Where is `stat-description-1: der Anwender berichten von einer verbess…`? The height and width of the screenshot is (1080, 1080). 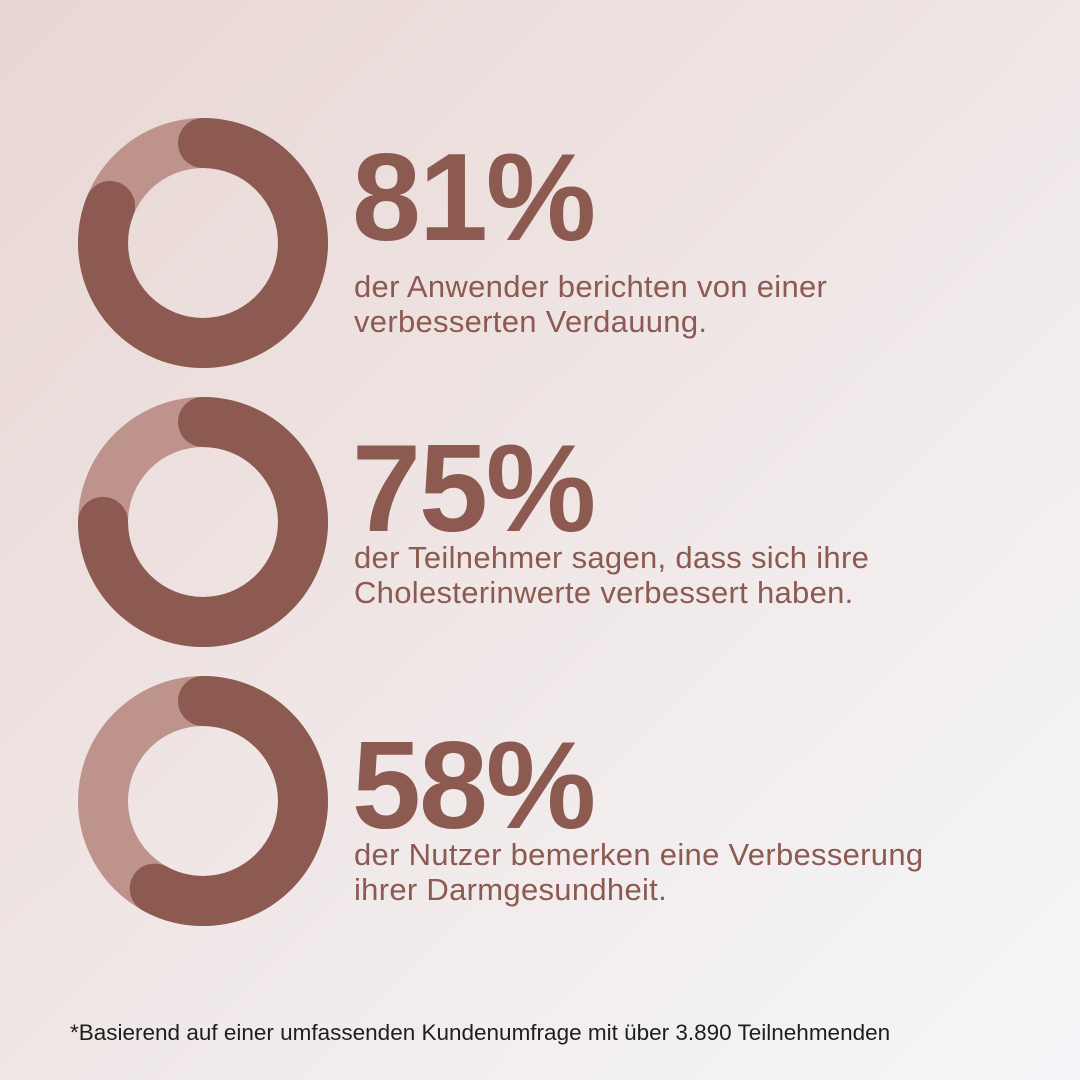 stat-description-1: der Anwender berichten von einer verbess… is located at coordinates (590, 304).